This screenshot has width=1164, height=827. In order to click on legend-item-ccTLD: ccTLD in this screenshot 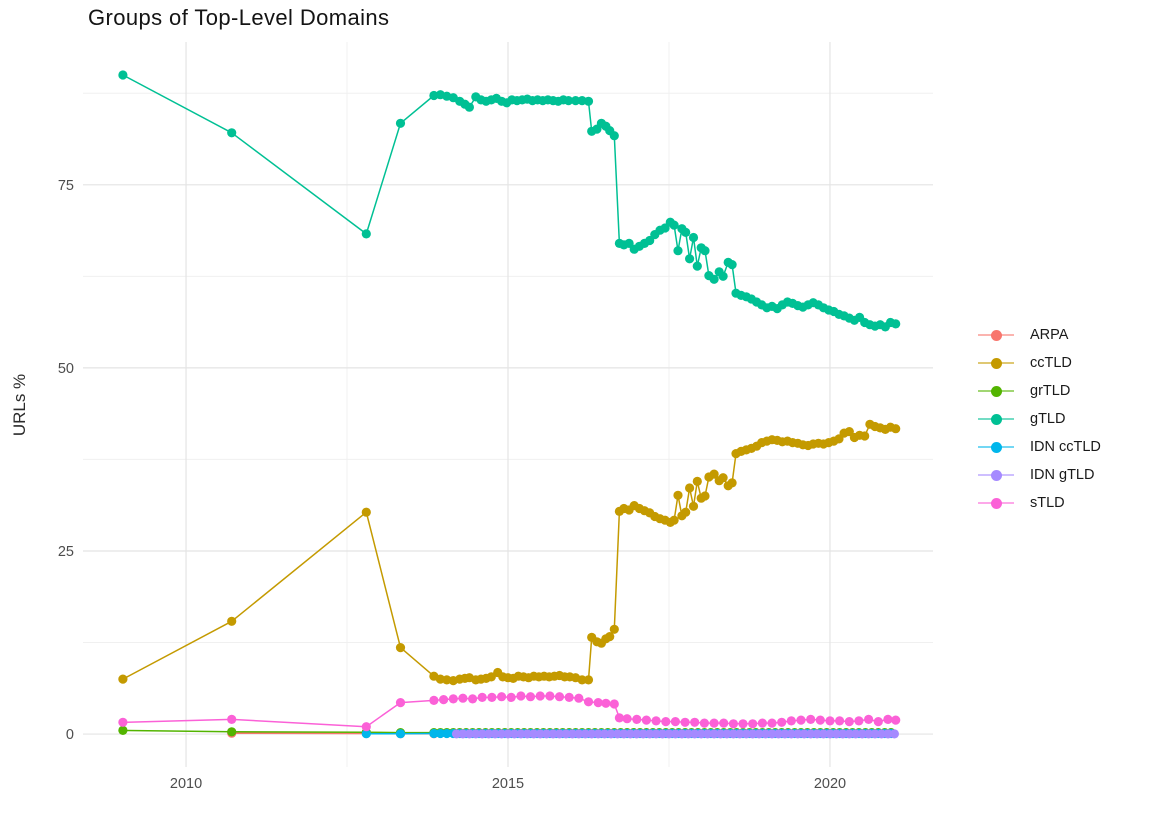, I will do `click(1039, 363)`.